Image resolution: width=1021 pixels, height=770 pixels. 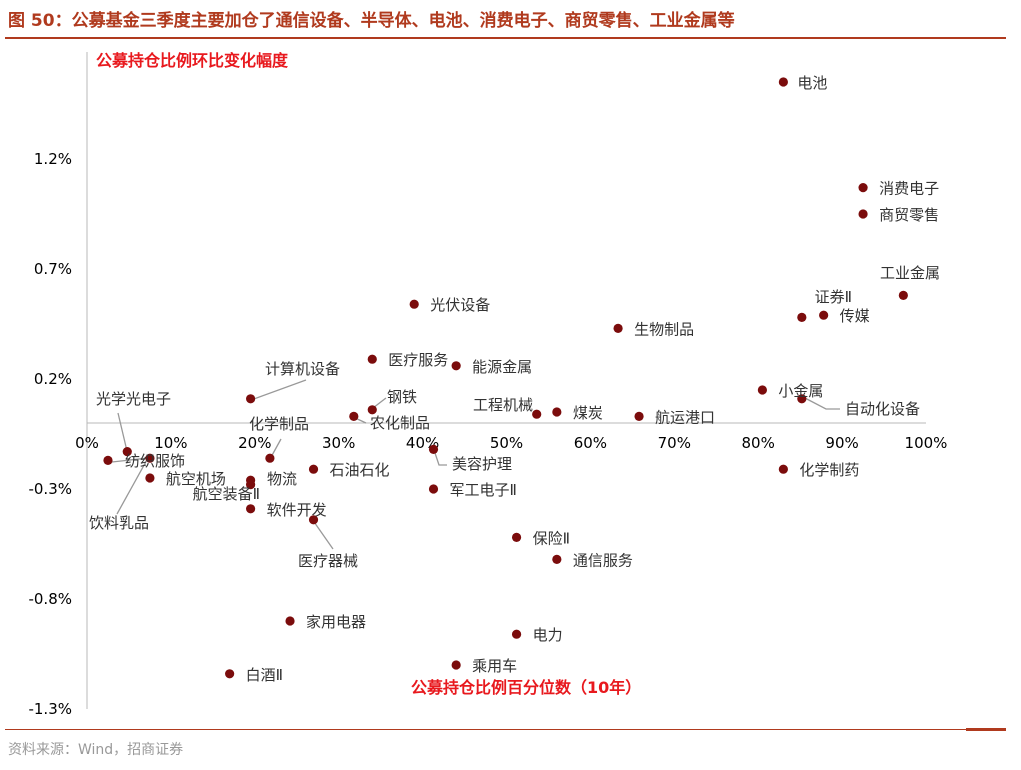 What do you see at coordinates (328, 561) in the screenshot?
I see `point-label: 医疗器械` at bounding box center [328, 561].